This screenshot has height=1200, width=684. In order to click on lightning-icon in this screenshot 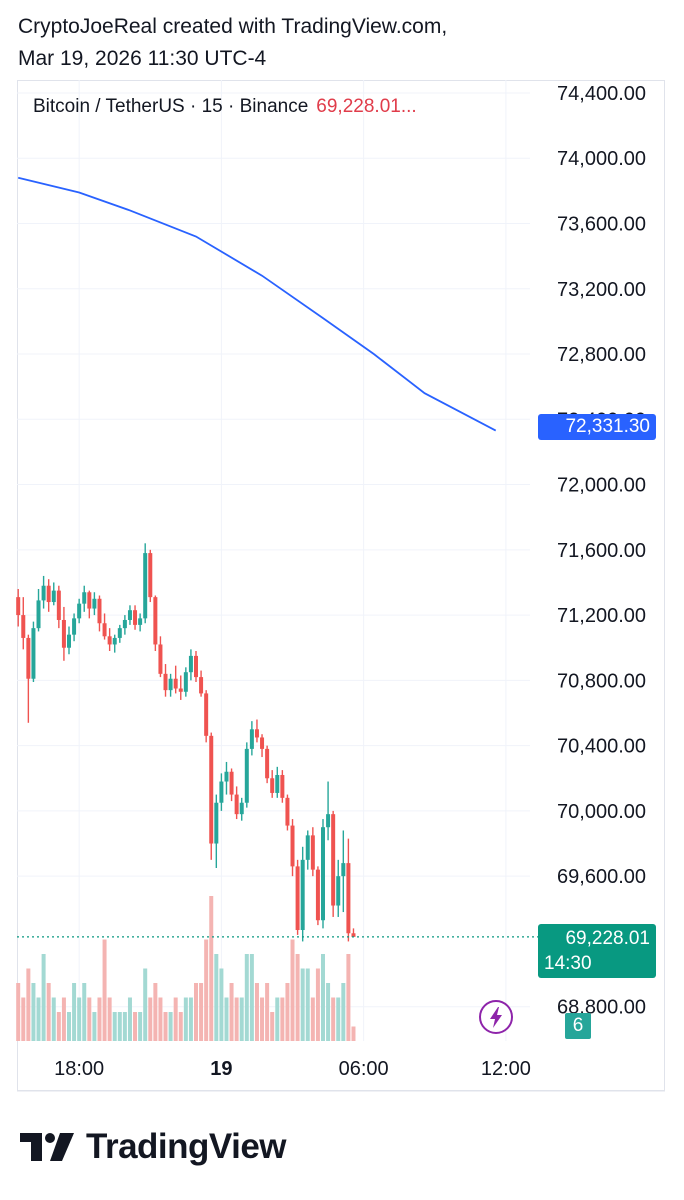, I will do `click(496, 1017)`.